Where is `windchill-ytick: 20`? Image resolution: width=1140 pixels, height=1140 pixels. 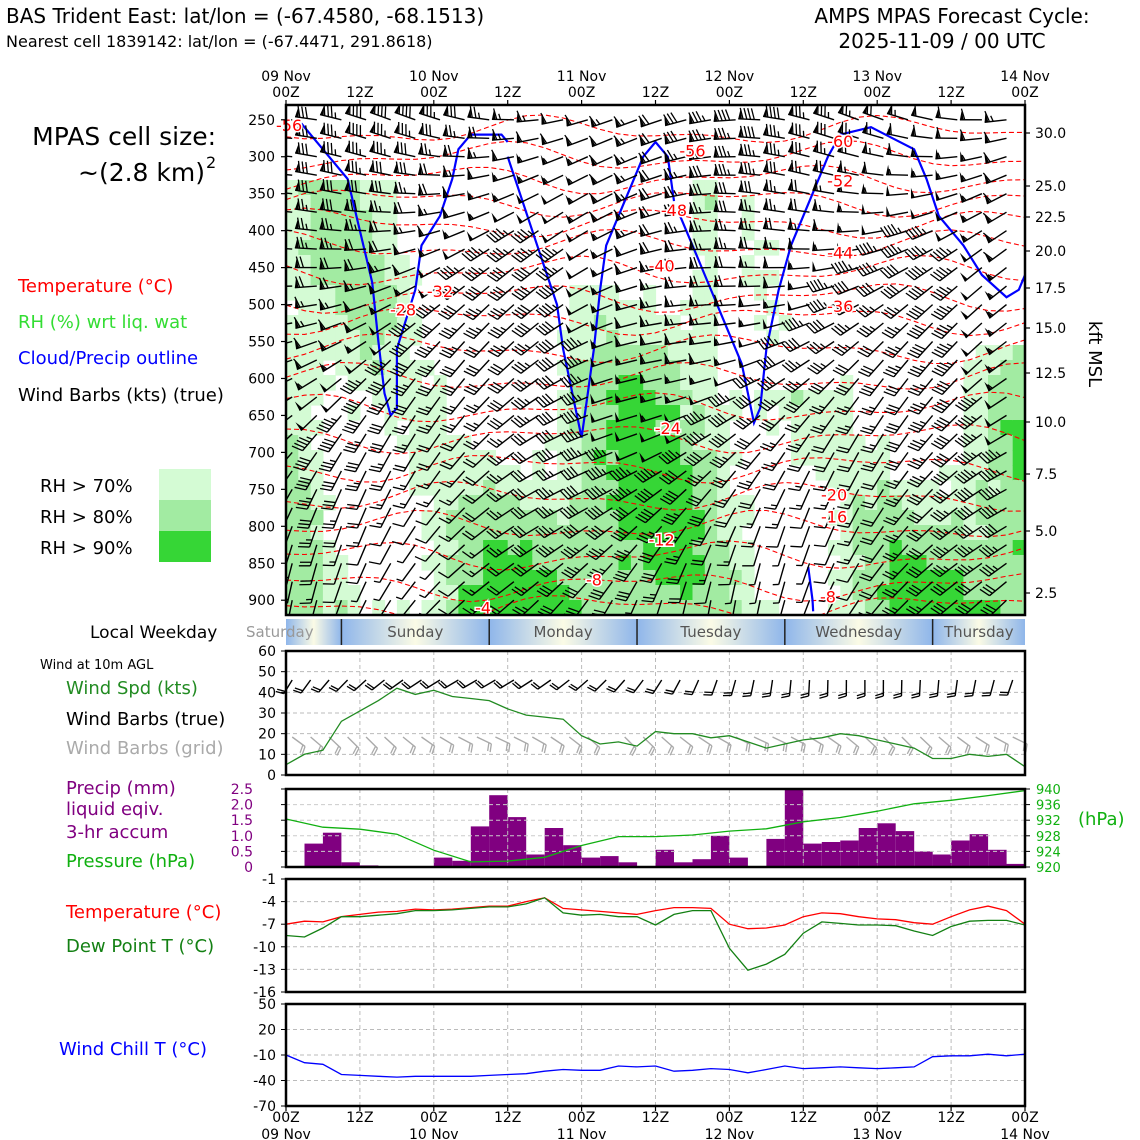
windchill-ytick: 20 is located at coordinates (267, 1031).